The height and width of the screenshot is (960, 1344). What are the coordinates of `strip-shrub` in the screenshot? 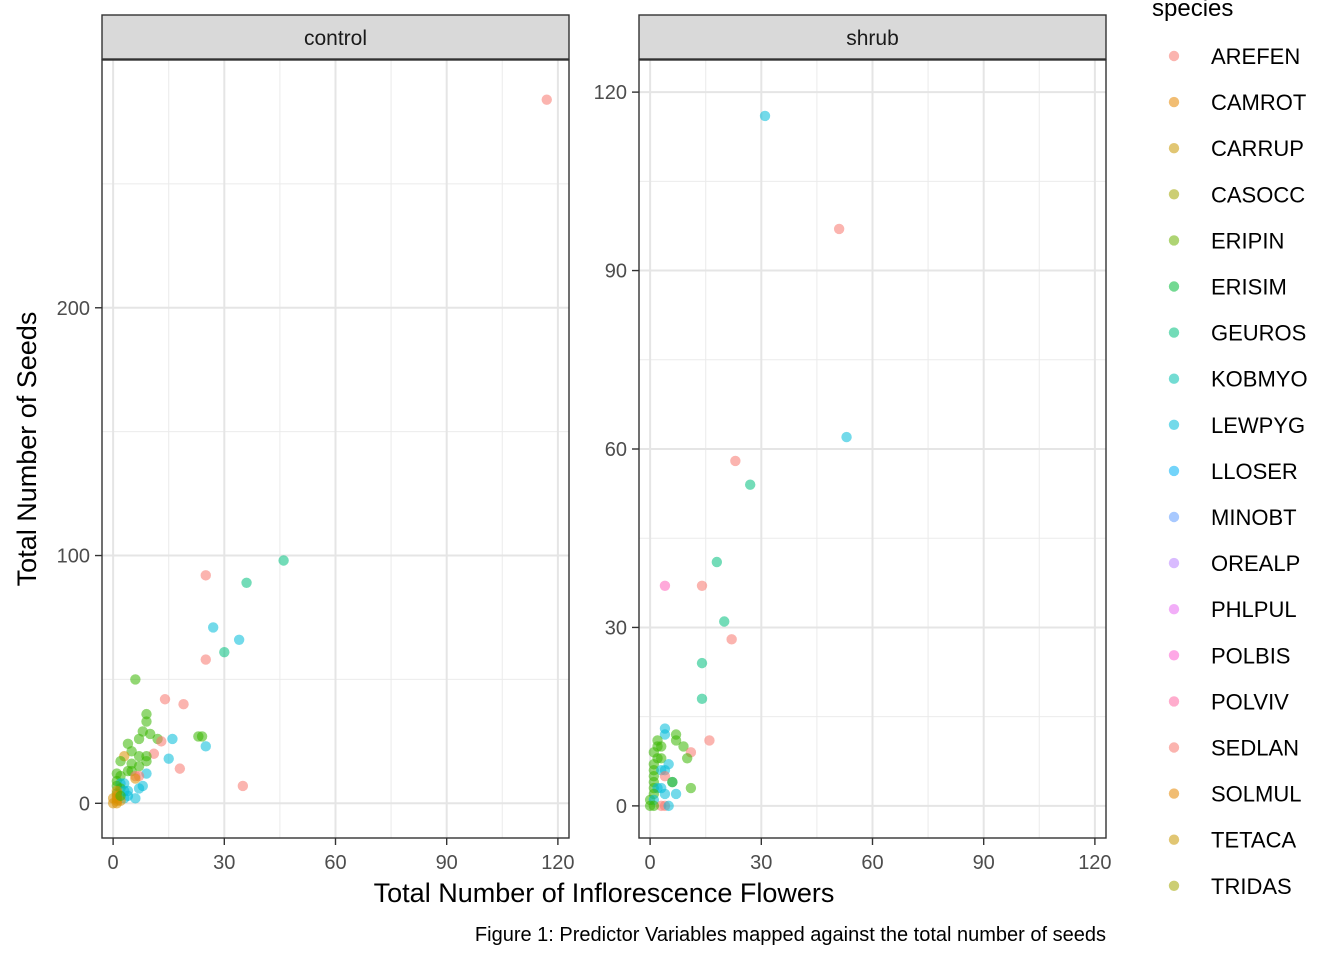 It's located at (872, 37).